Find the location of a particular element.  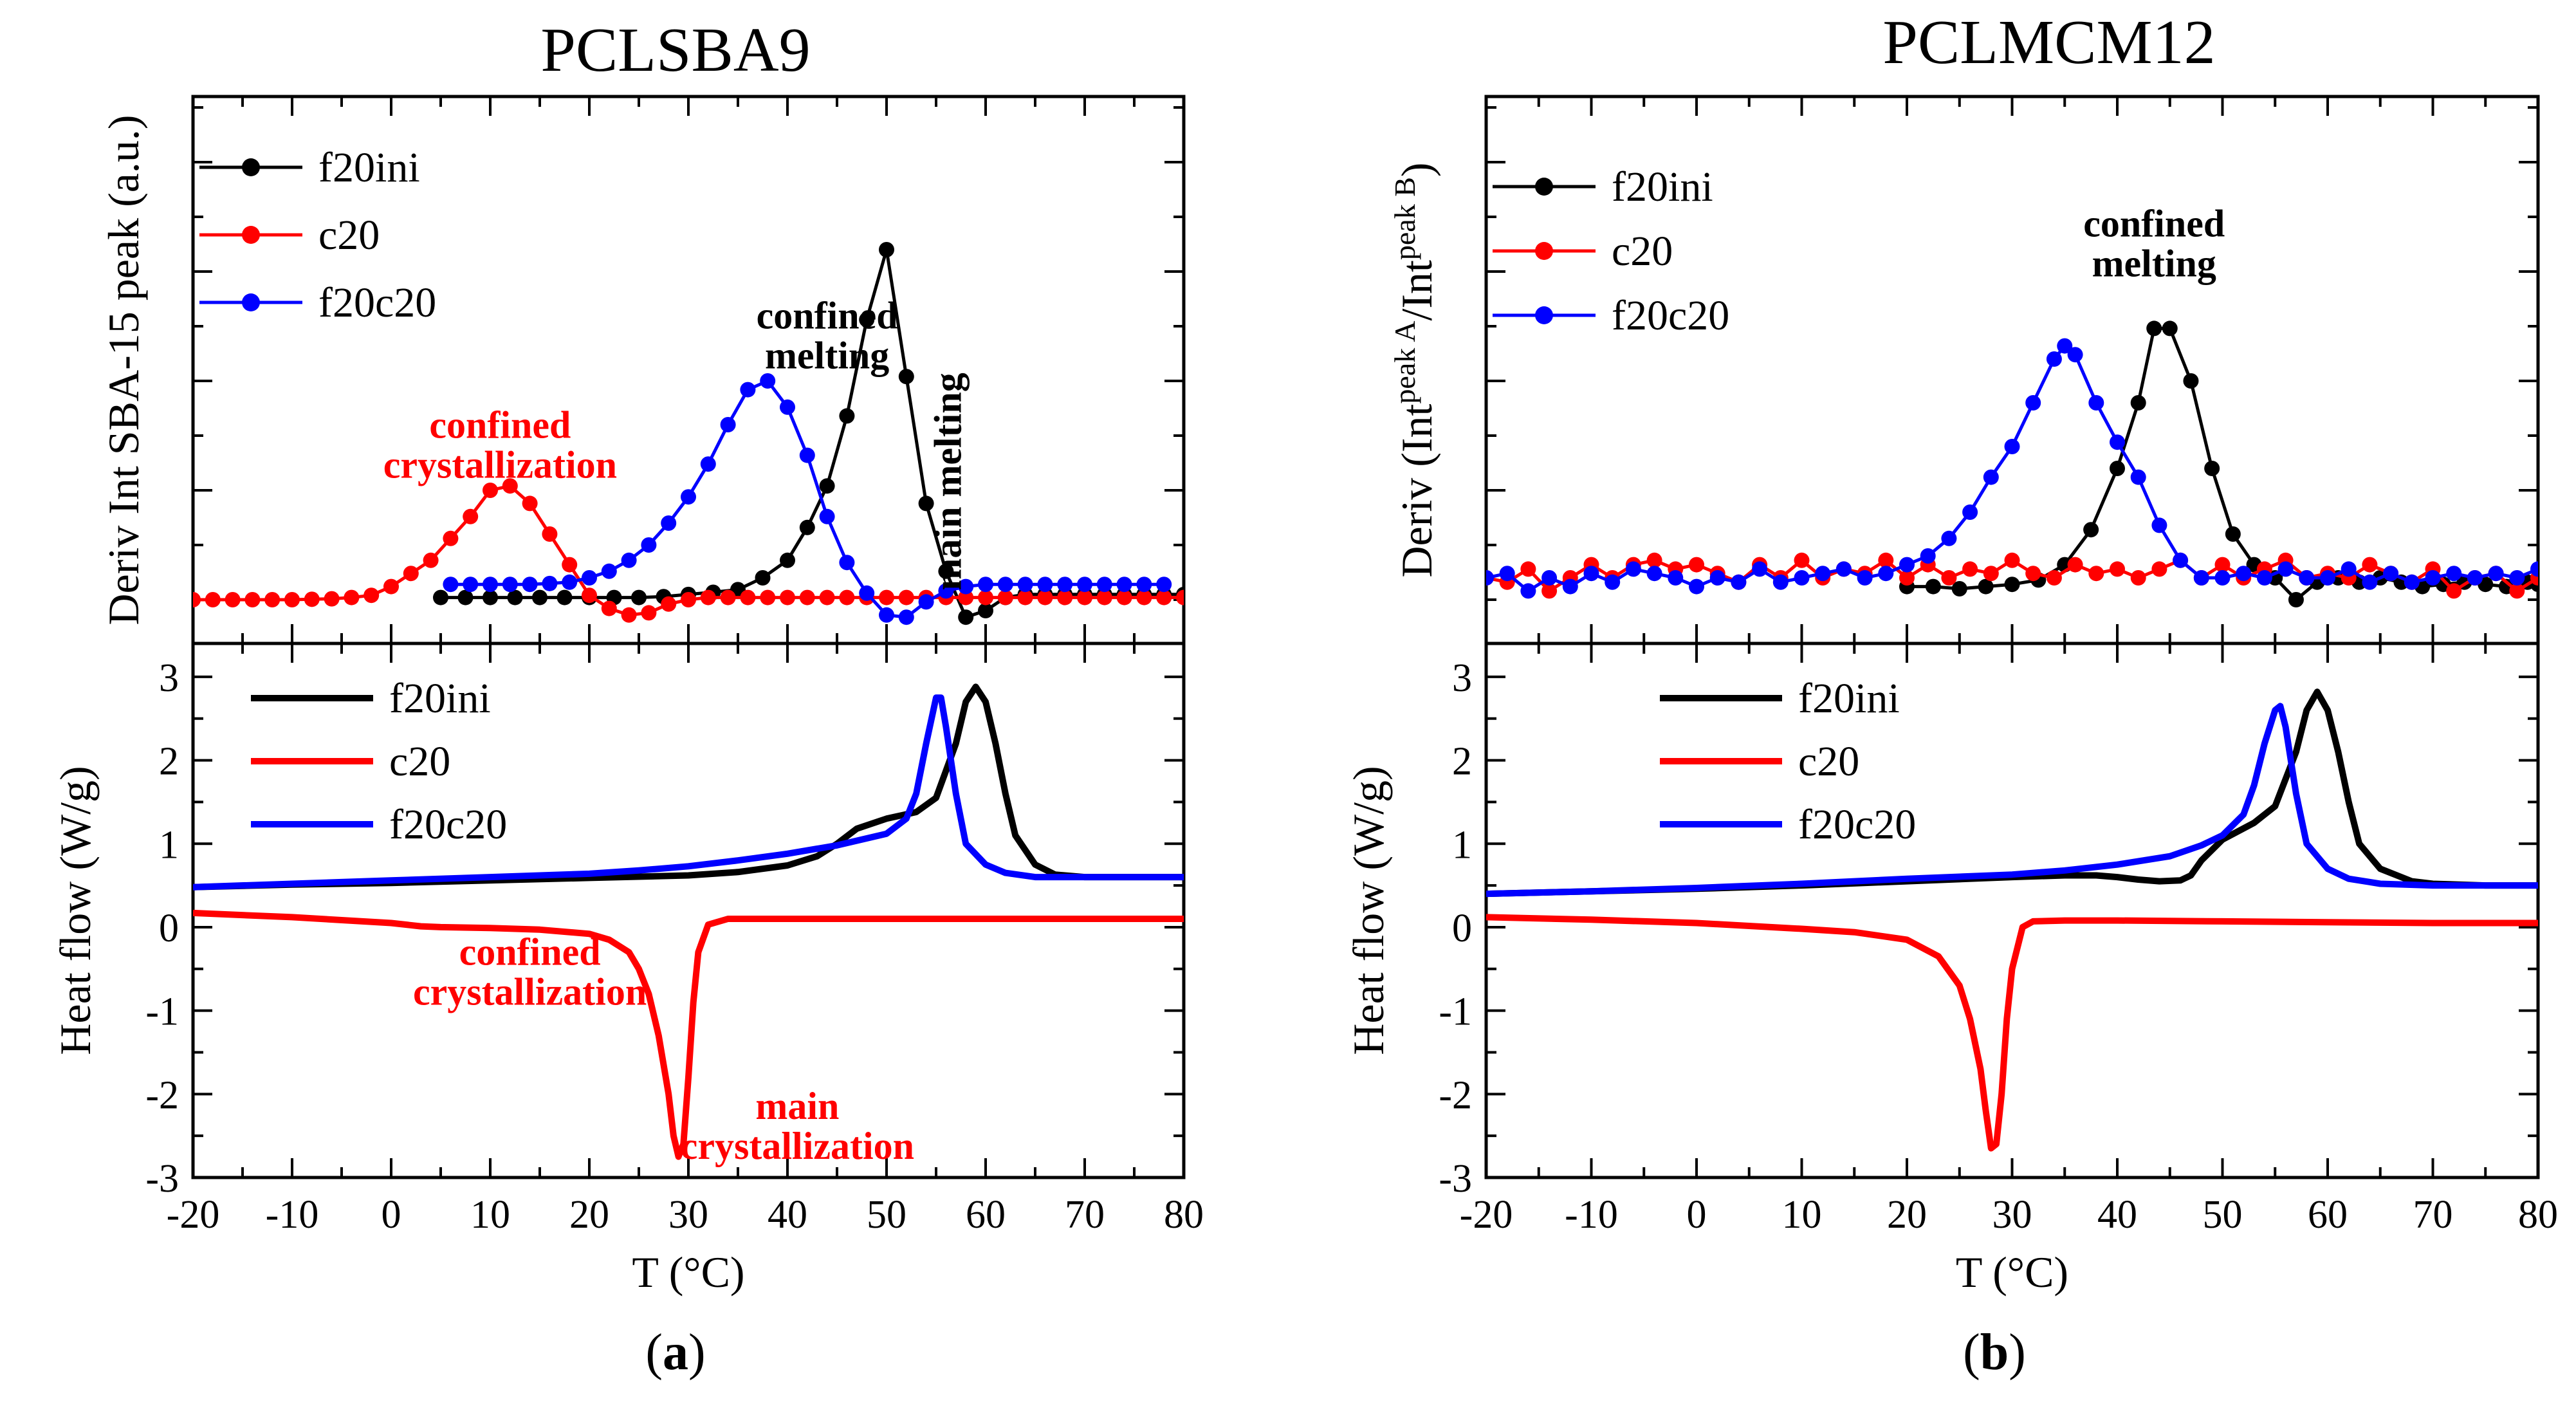

panel-b-caption-label: b is located at coordinates (1994, 1353).